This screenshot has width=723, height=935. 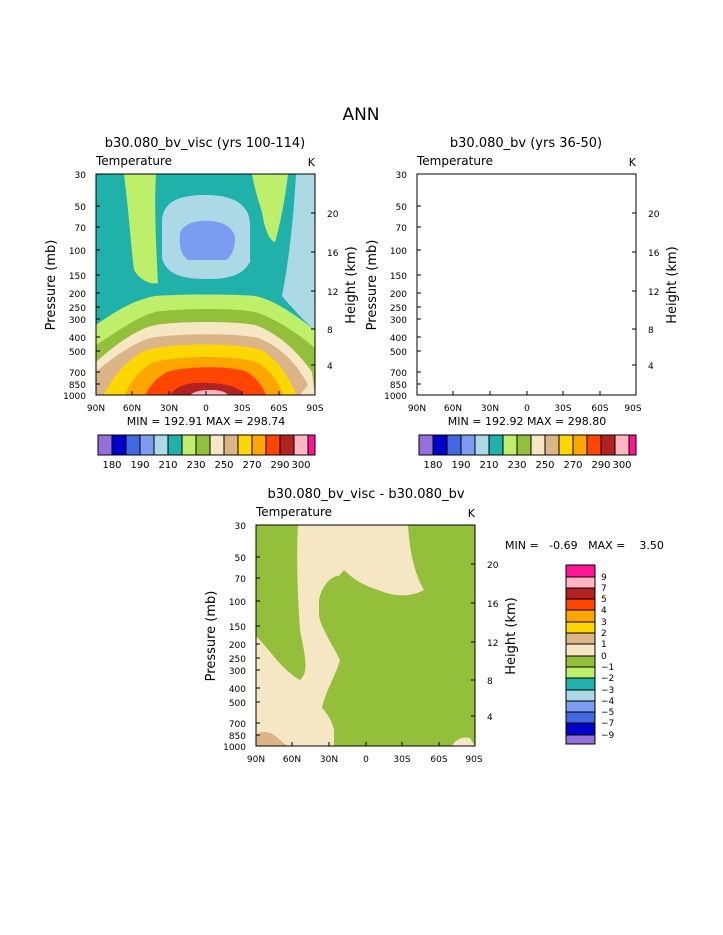 I want to click on panel-c-y2-axis: 20 16 12 8 4 Height (km), so click(x=495, y=642).